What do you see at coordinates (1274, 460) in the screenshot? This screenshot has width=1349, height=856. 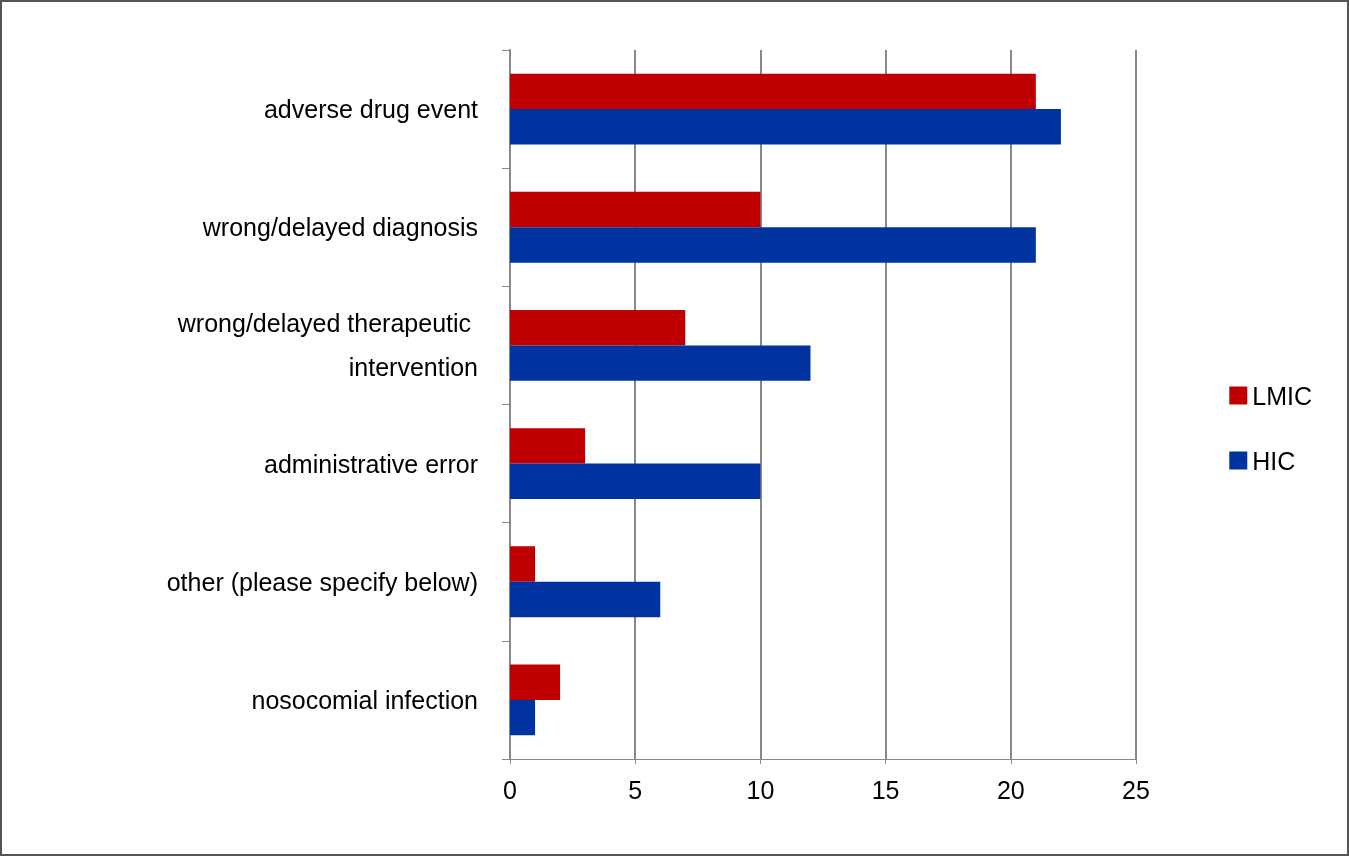 I see `legend-label: HIC` at bounding box center [1274, 460].